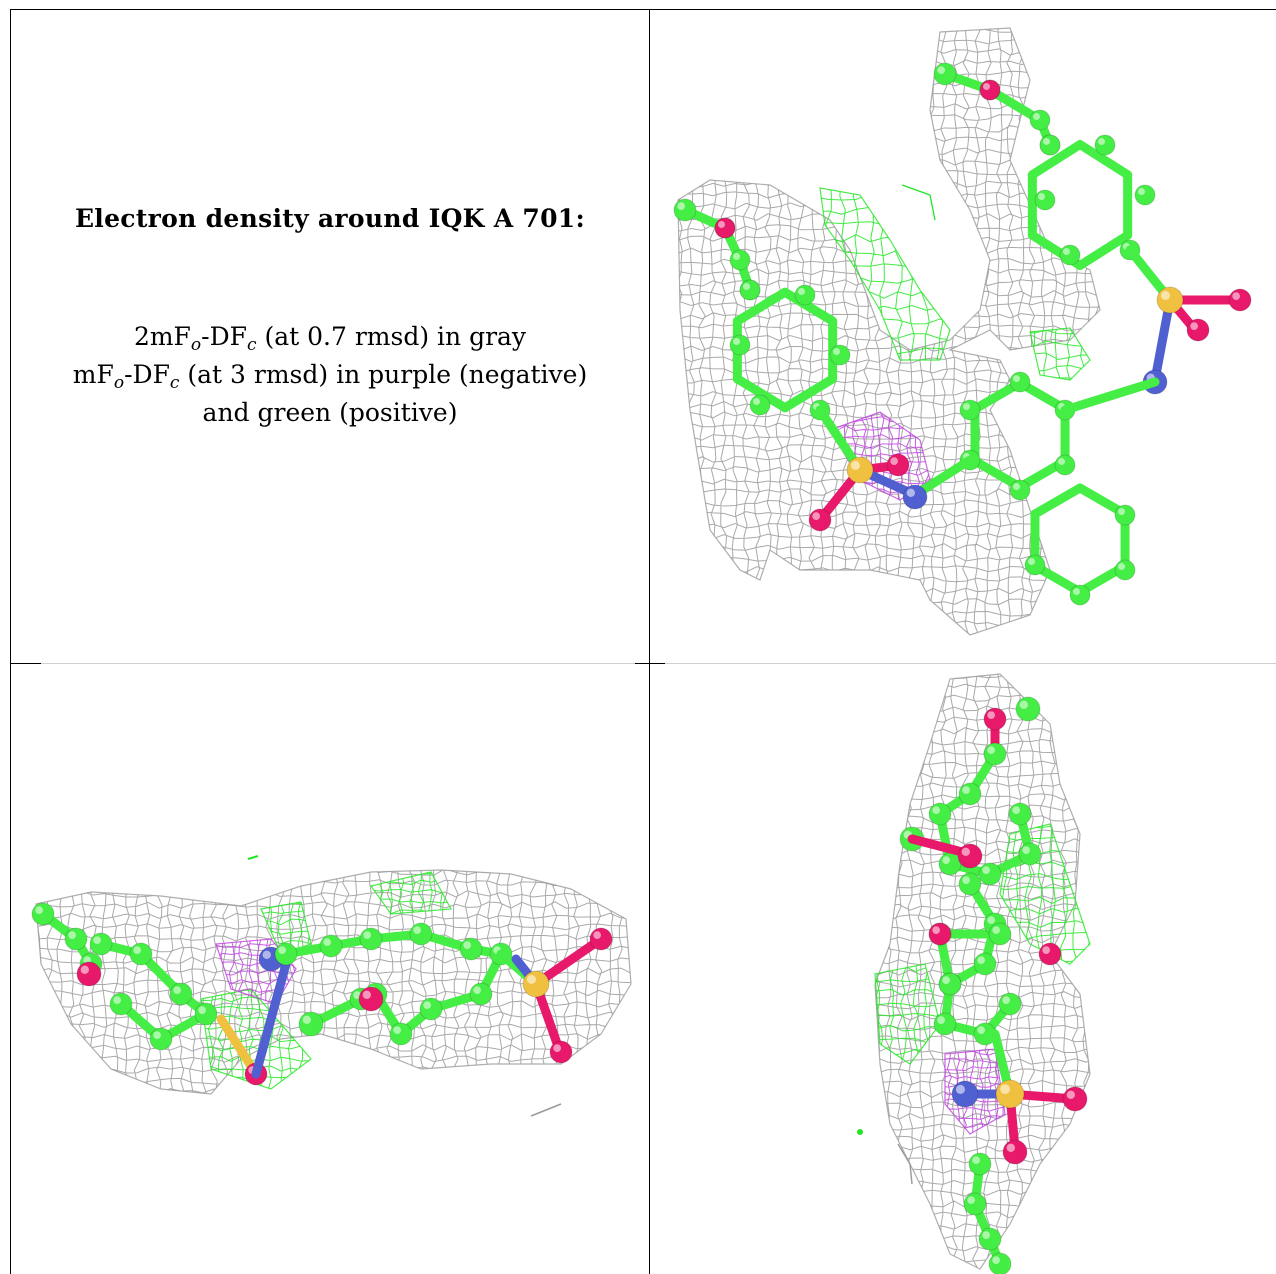 The width and height of the screenshot is (1276, 1274). Describe the element at coordinates (1104, 250) in the screenshot. I see `phenyl-ring-upper-bond` at that location.